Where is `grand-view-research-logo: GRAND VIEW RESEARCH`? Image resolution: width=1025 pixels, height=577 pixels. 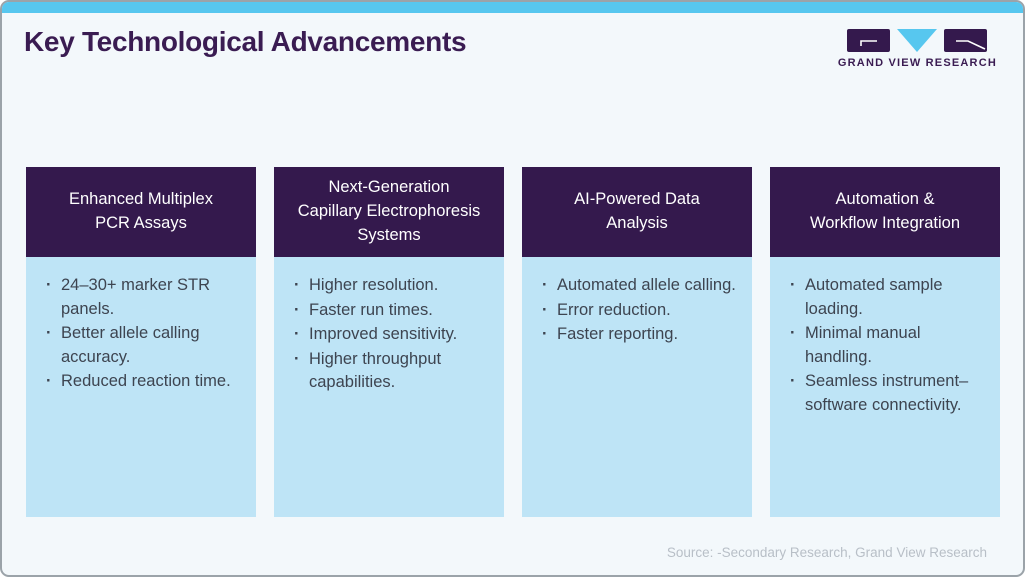
grand-view-research-logo: GRAND VIEW RESEARCH is located at coordinates (917, 49).